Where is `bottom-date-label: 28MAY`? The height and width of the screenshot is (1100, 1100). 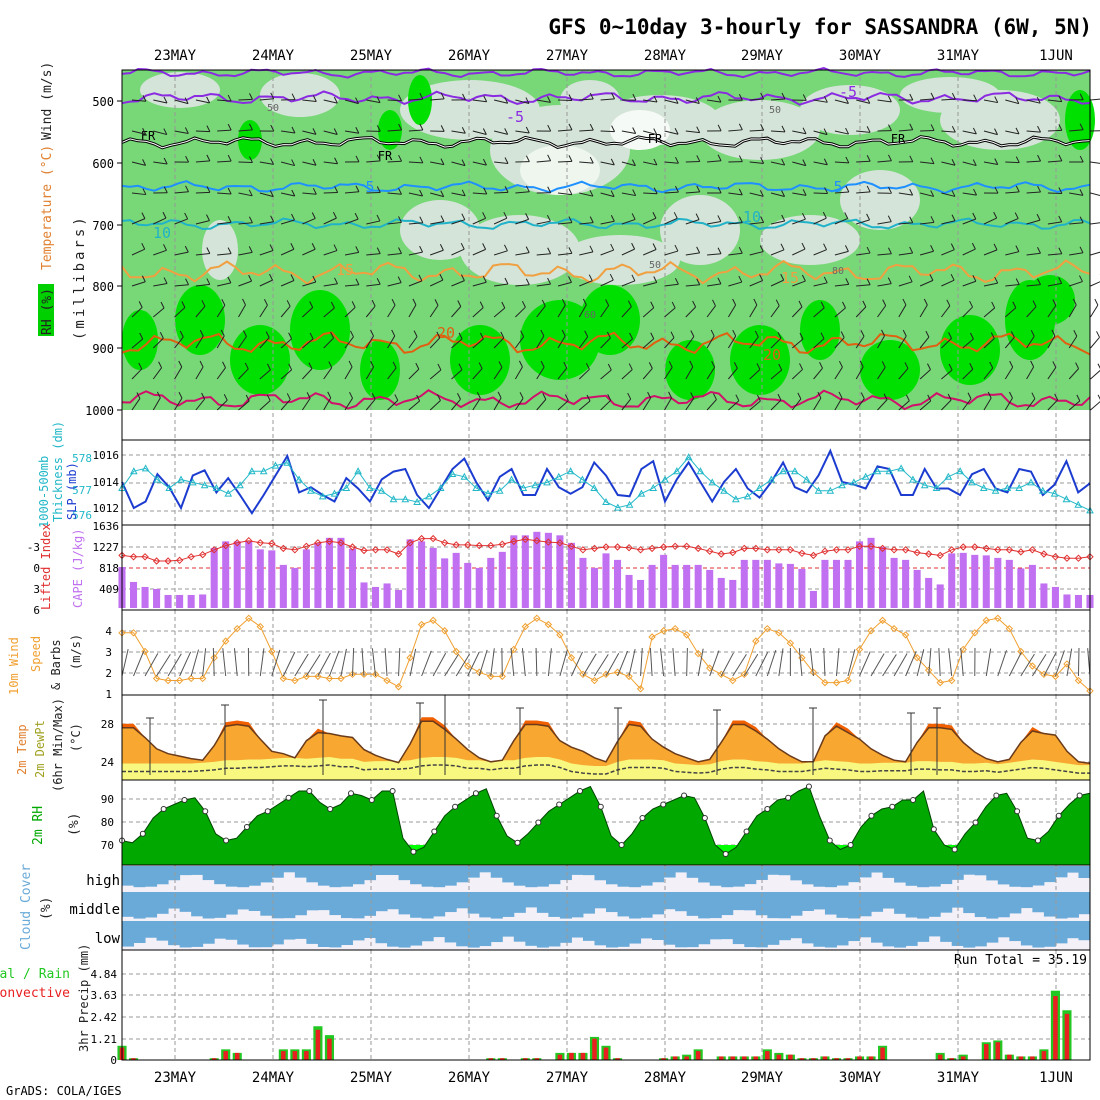 bottom-date-label: 28MAY is located at coordinates (665, 1078).